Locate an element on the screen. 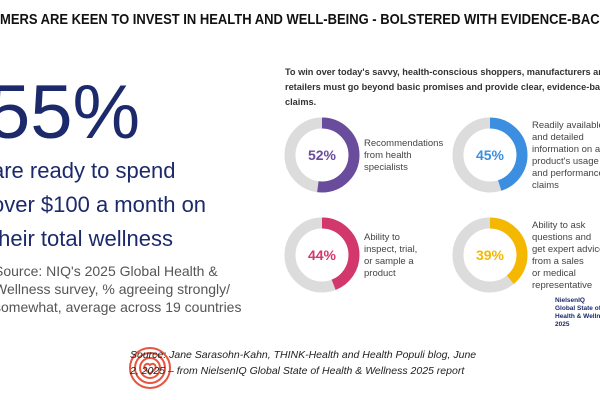 This screenshot has width=600, height=400. stat-source: Source: NIQ's 2025 Global Health & is located at coordinates (109, 271).